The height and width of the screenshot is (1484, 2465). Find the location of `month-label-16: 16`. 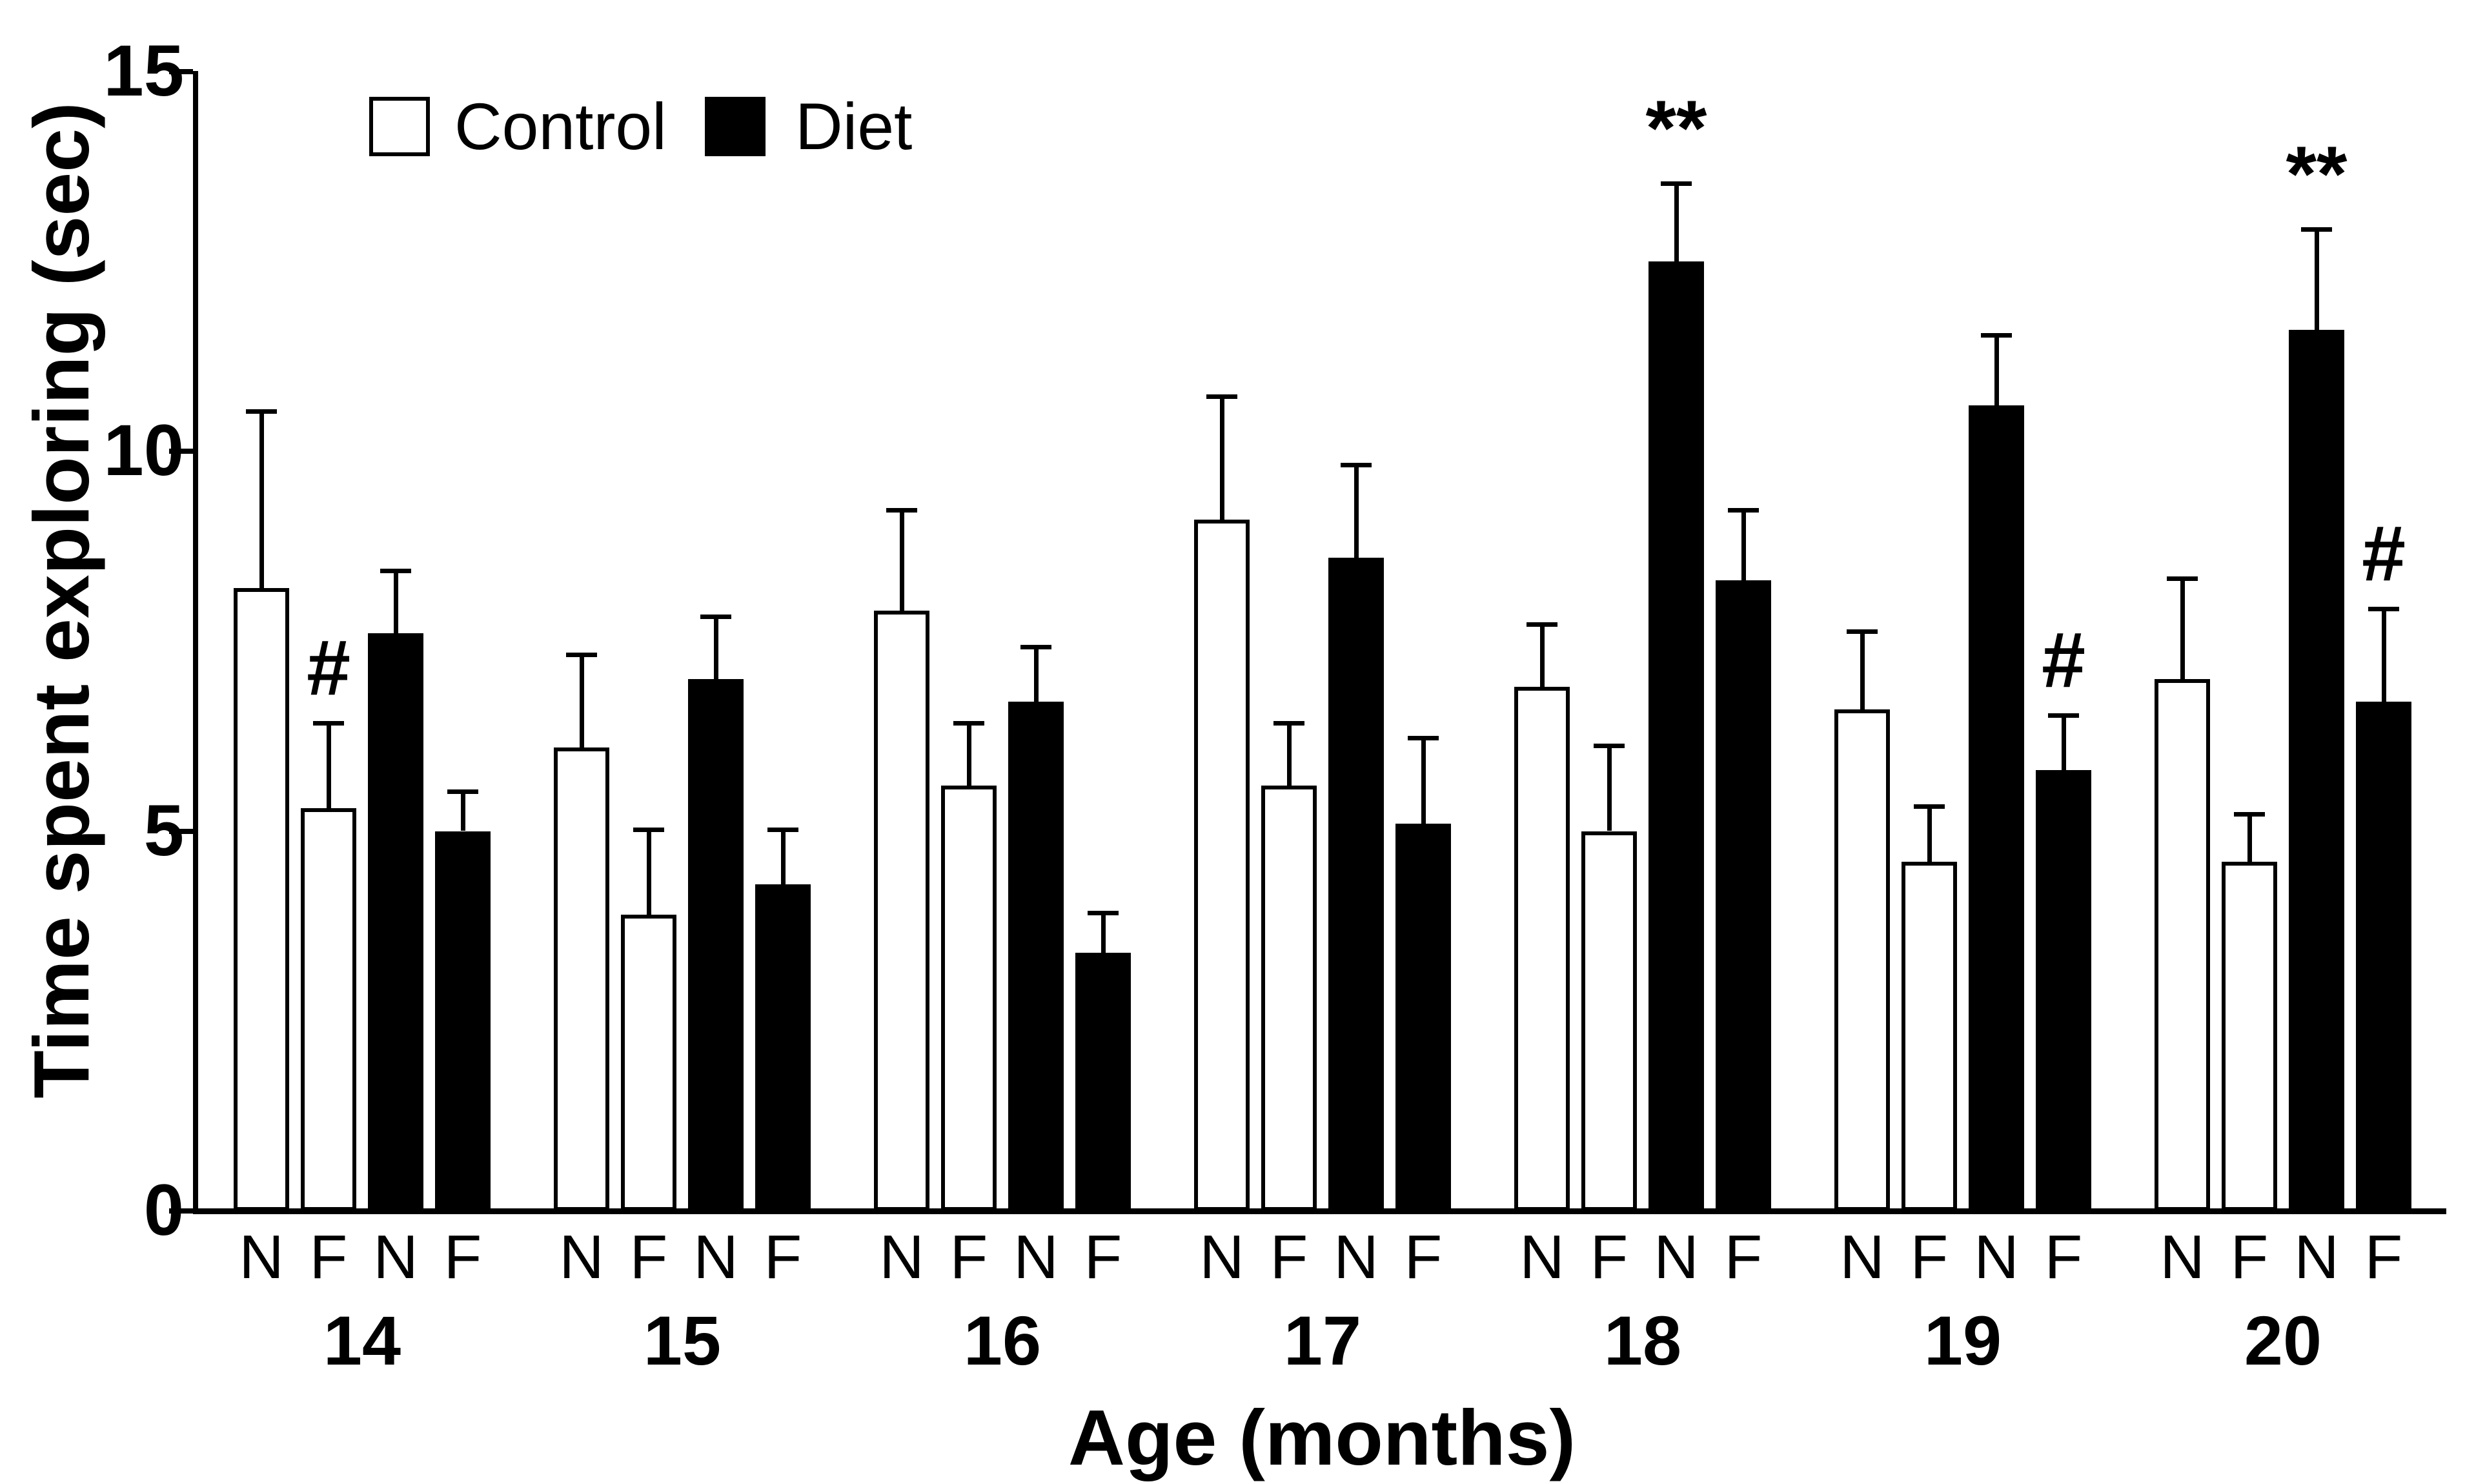

month-label-16: 16 is located at coordinates (1003, 1340).